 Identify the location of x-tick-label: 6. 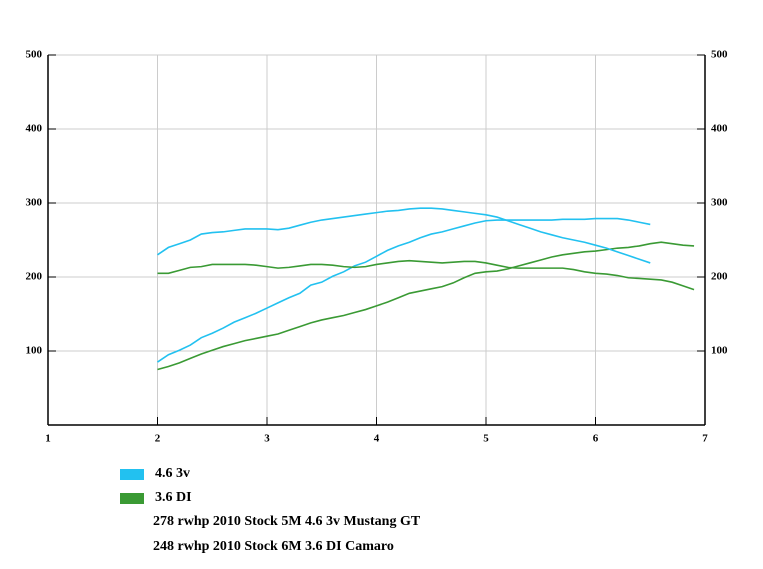
(596, 439).